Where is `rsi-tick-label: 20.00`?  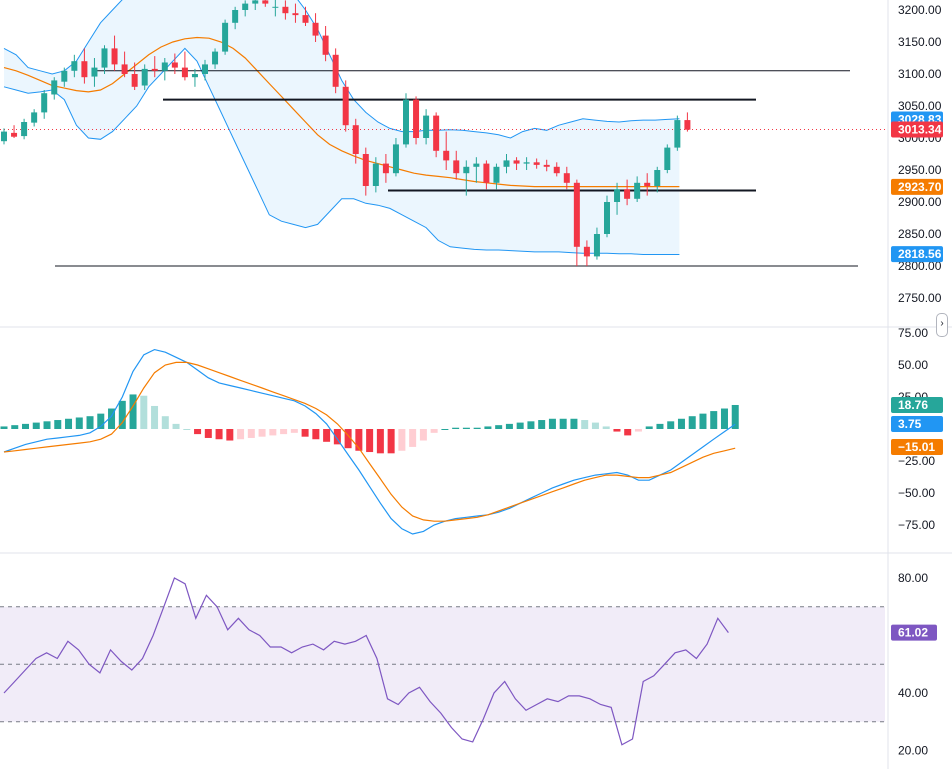 rsi-tick-label: 20.00 is located at coordinates (913, 751).